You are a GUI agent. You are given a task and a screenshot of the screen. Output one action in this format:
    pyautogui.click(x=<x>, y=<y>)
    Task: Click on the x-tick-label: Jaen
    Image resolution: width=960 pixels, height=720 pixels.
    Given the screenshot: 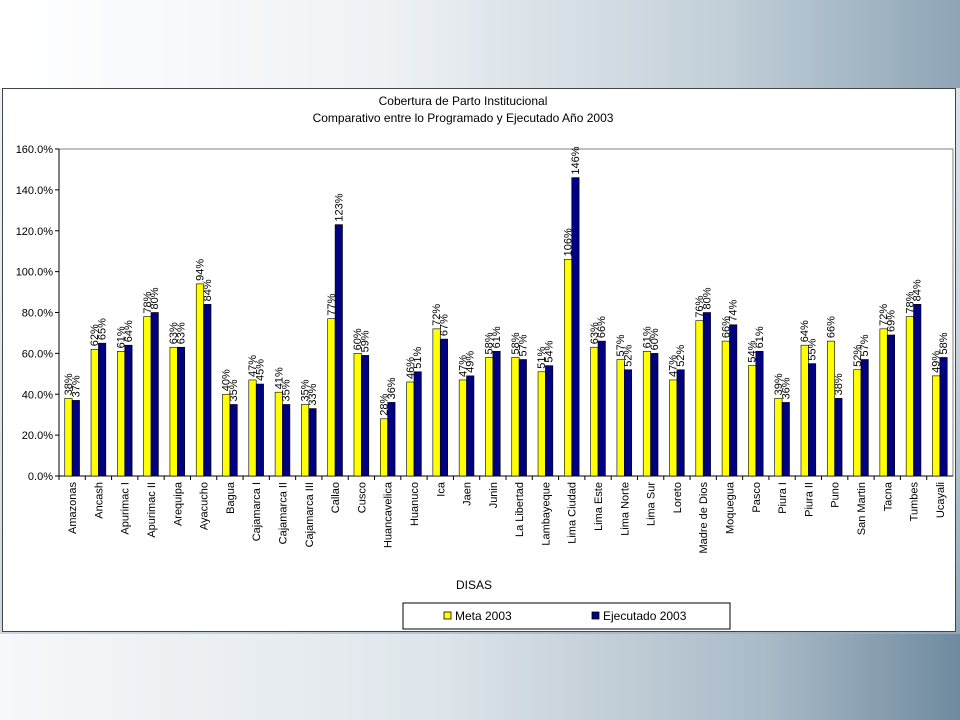 What is the action you would take?
    pyautogui.click(x=468, y=494)
    